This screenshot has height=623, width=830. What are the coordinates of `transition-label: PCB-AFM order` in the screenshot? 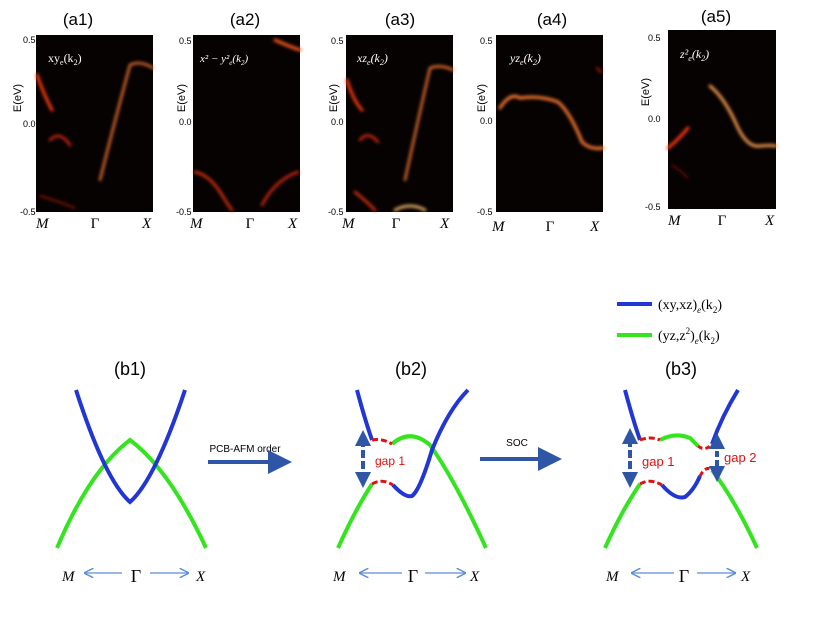 It's located at (245, 449).